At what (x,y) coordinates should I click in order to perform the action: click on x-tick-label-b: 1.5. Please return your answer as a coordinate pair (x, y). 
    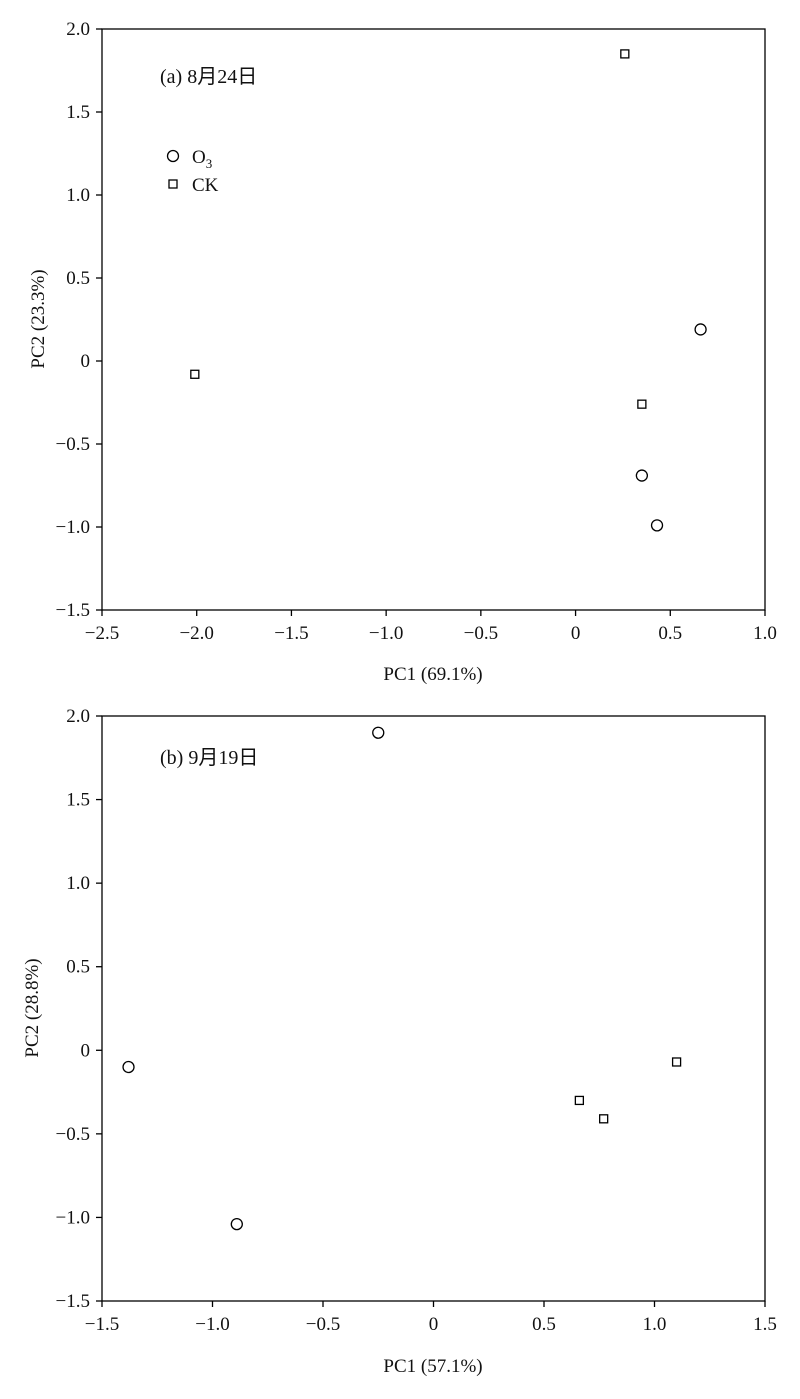
    Looking at the image, I should click on (765, 1324).